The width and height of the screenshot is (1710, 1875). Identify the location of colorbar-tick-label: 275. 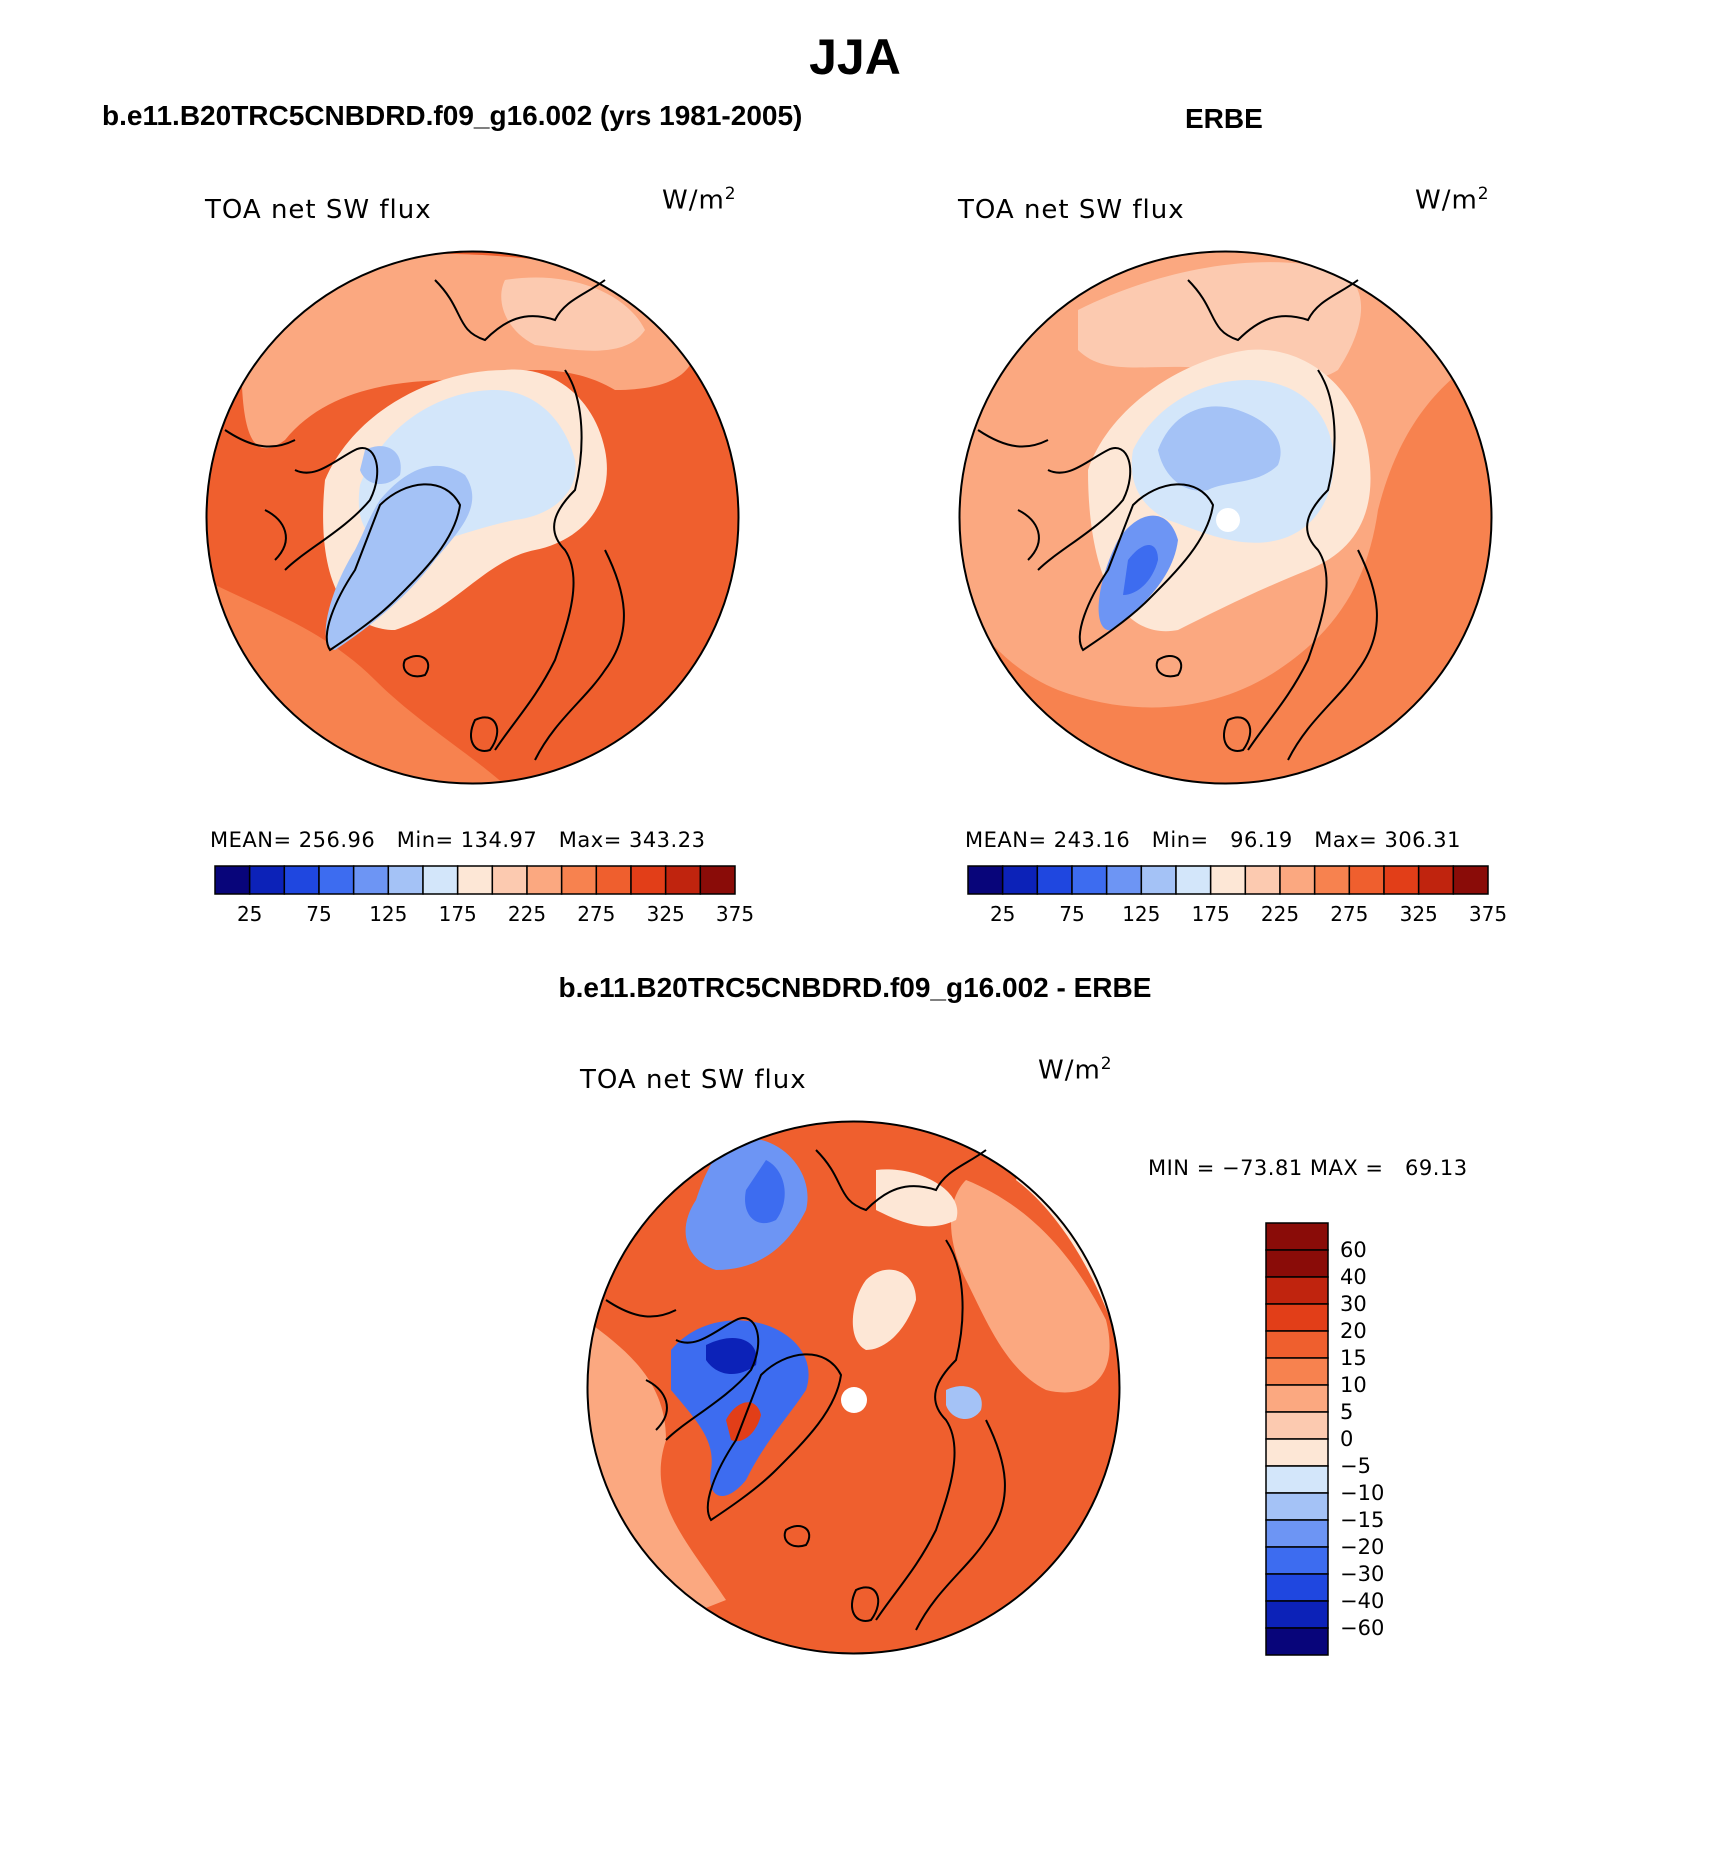
(1349, 914).